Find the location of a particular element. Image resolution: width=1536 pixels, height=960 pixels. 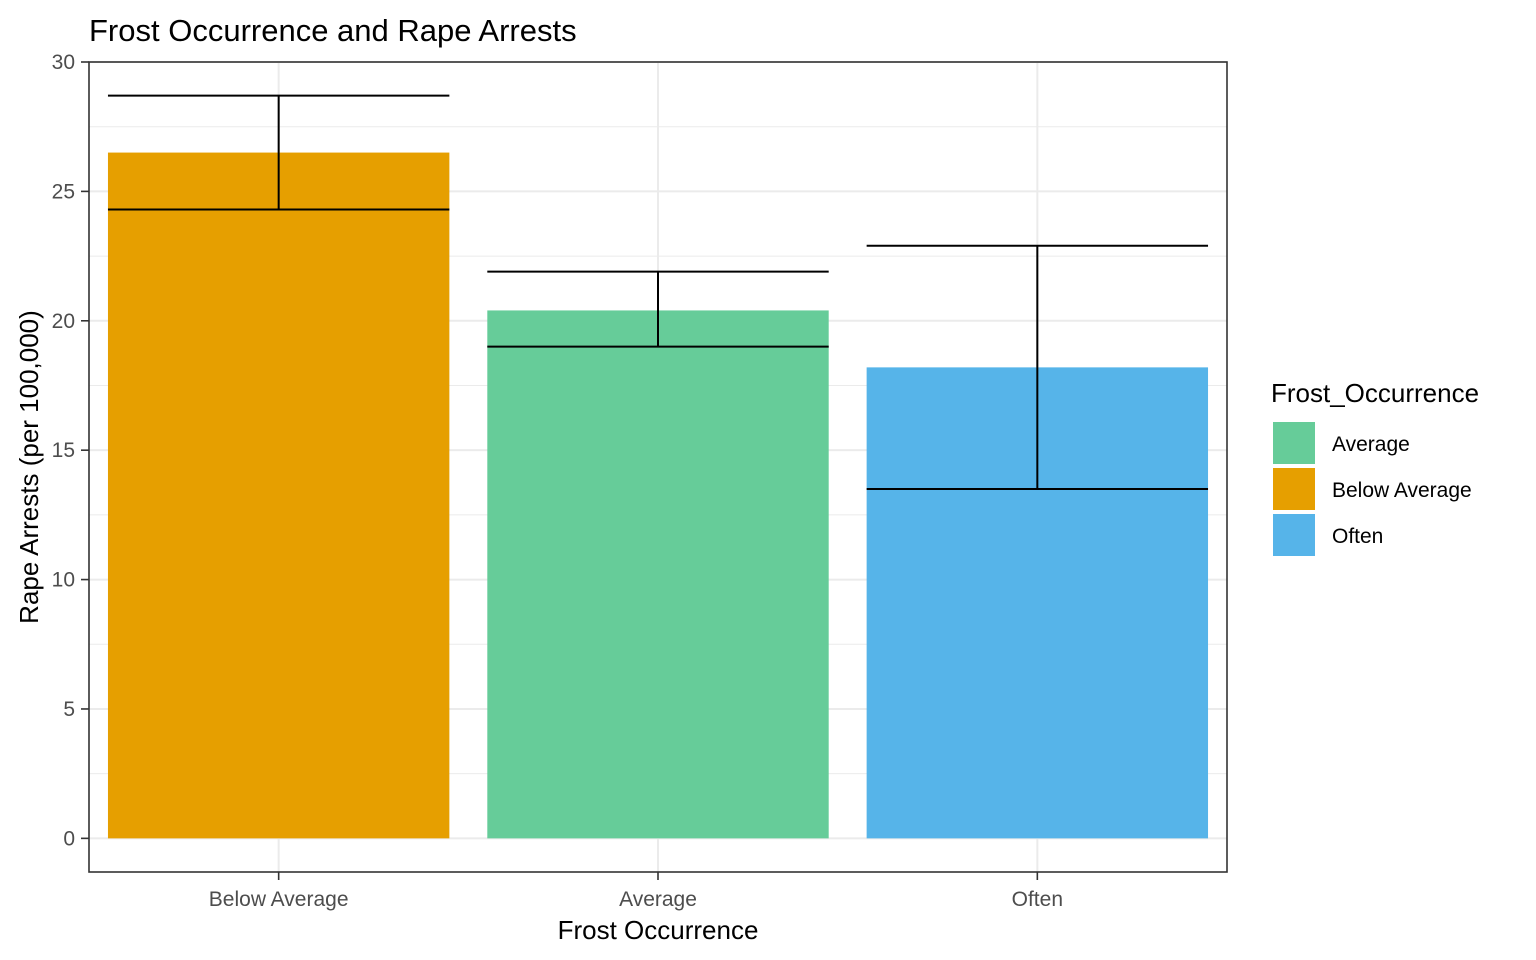

y-tick-label: 5 is located at coordinates (69, 709).